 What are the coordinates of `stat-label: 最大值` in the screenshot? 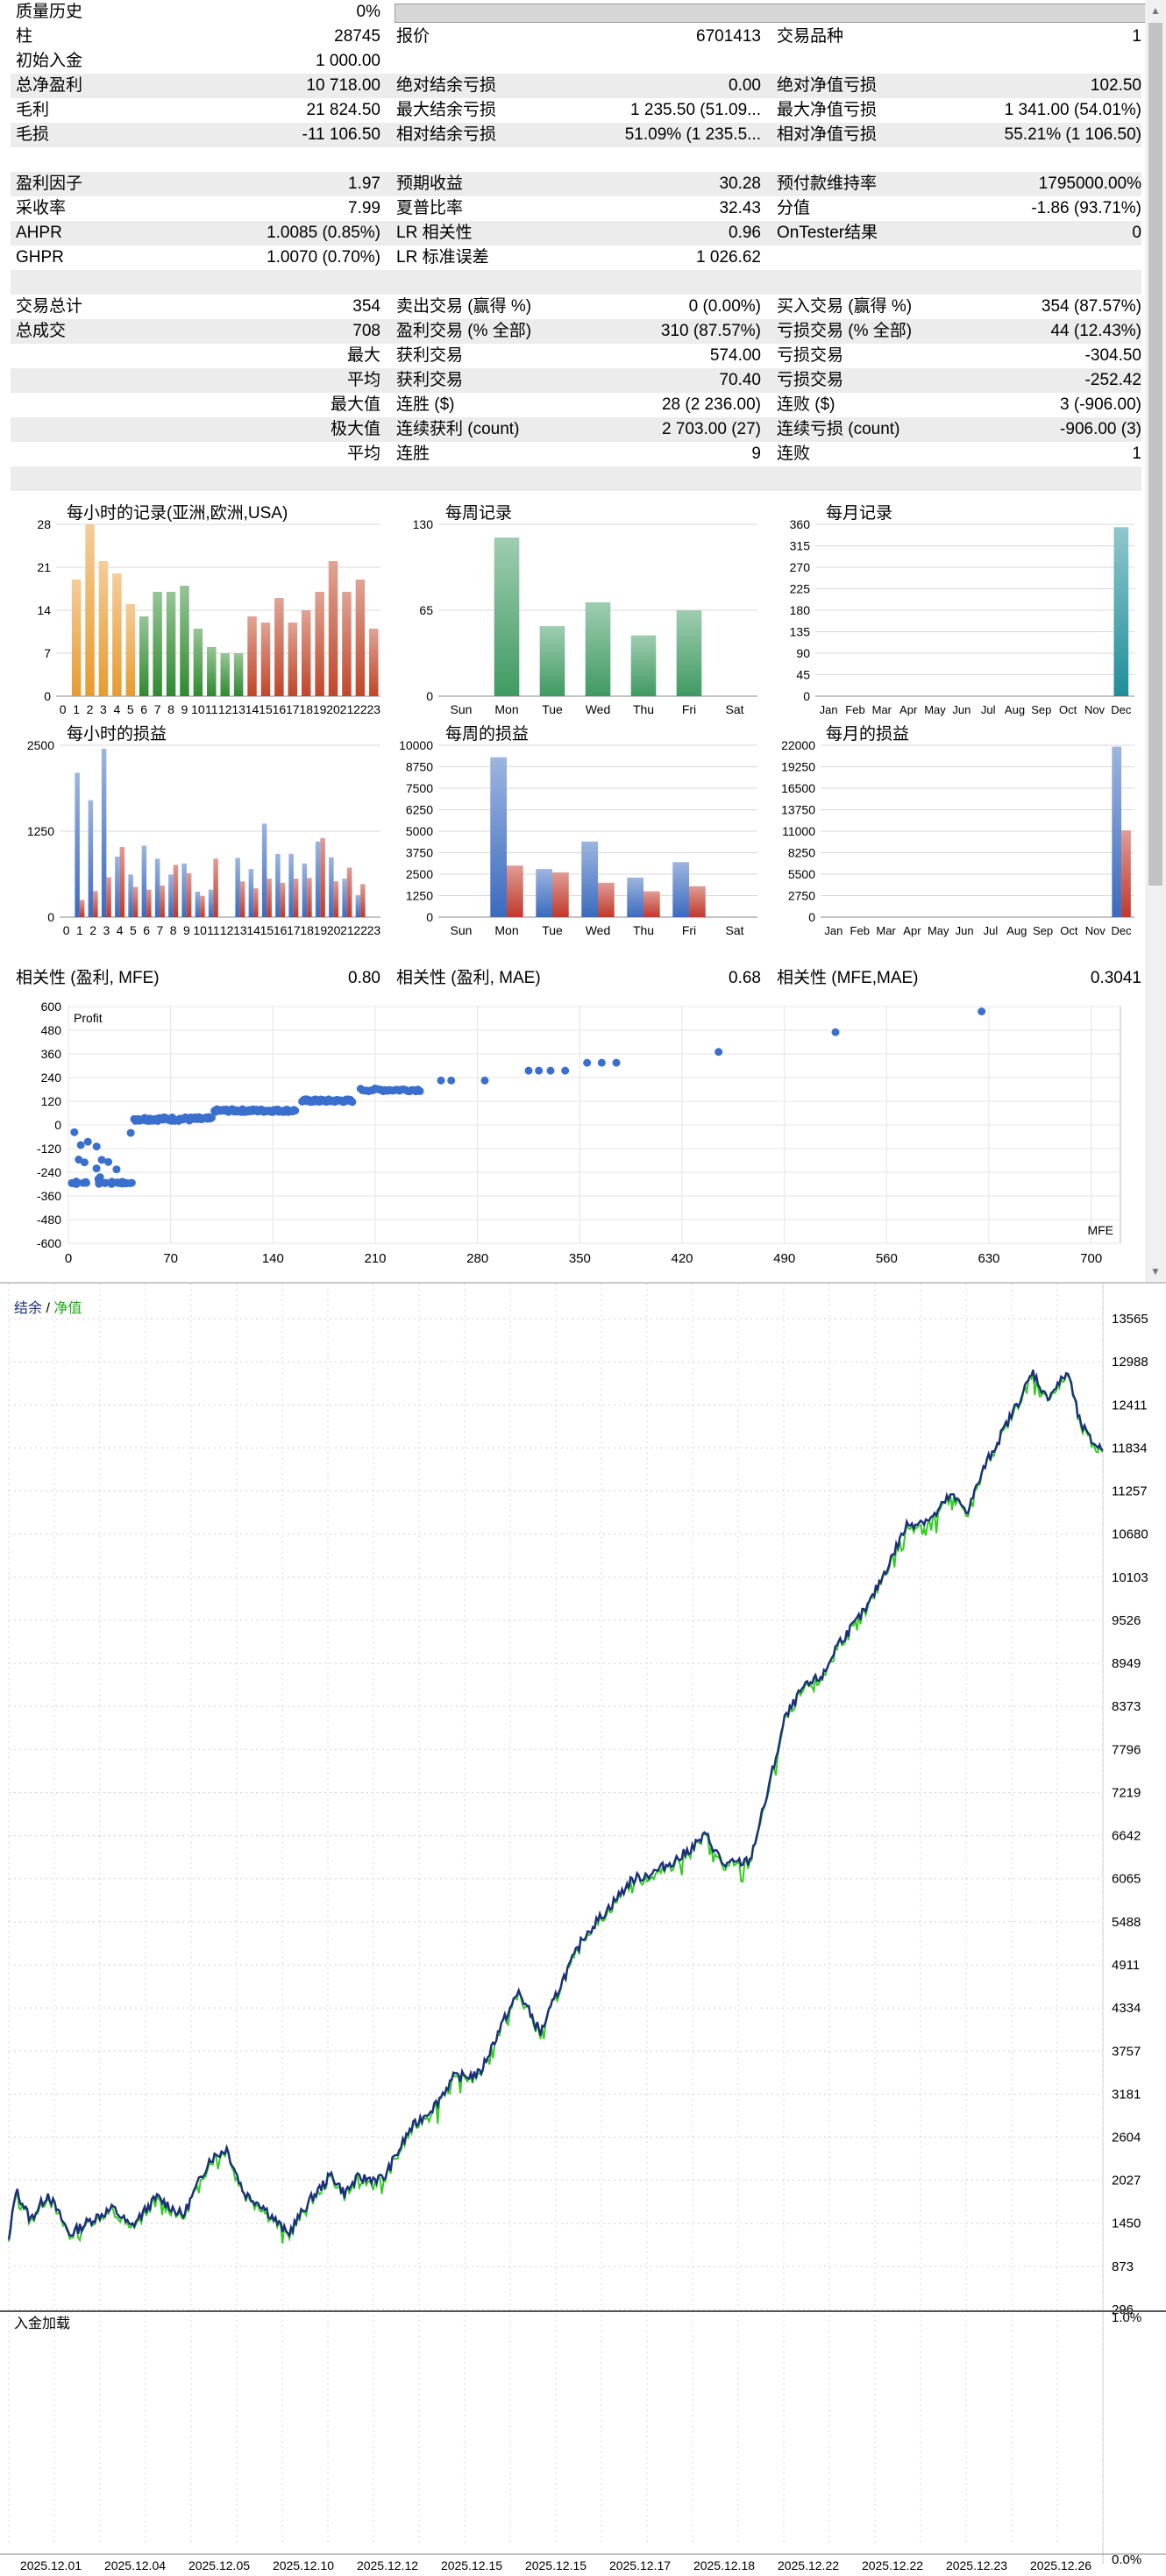 It's located at (355, 404).